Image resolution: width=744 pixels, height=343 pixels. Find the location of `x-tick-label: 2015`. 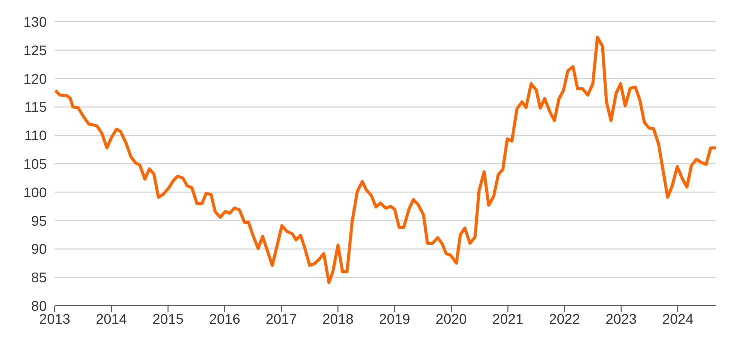

x-tick-label: 2015 is located at coordinates (168, 318).